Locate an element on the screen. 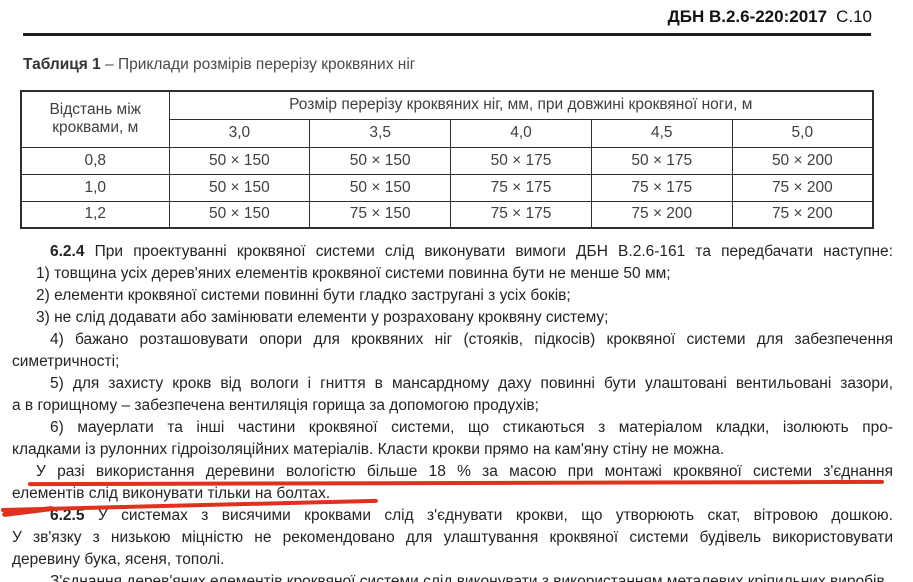  table-subheader-length: 3,0 is located at coordinates (239, 133).